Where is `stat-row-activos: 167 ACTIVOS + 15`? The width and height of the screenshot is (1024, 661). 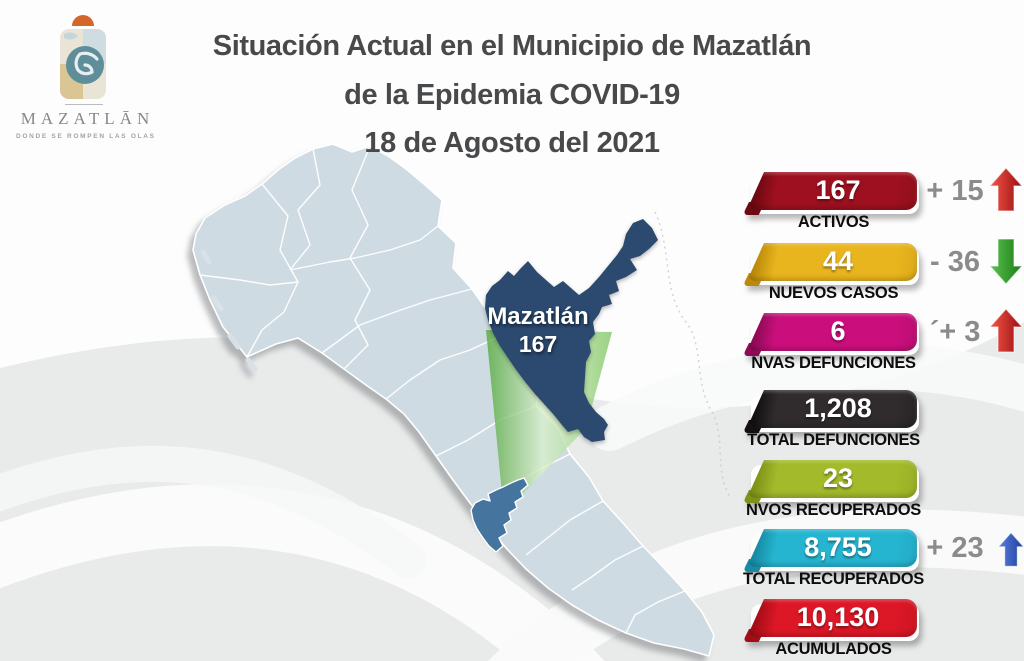
stat-row-activos: 167 ACTIVOS + 15 is located at coordinates (883, 202).